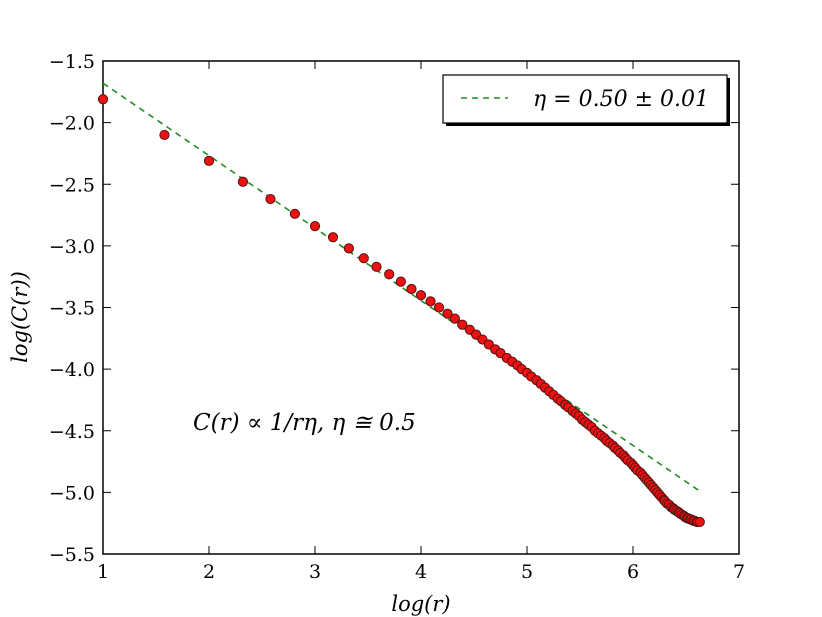  Describe the element at coordinates (72, 185) in the screenshot. I see `y-tick-label: −2.5` at that location.